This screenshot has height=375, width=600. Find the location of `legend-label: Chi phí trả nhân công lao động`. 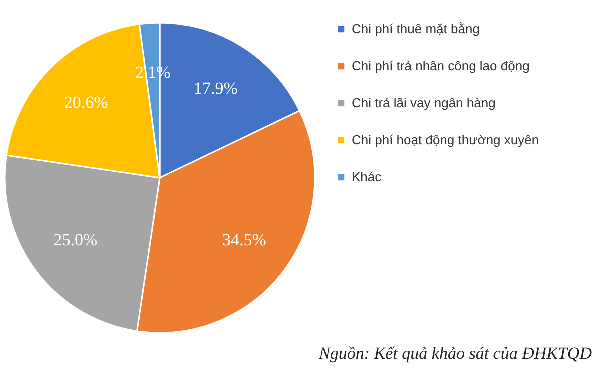

legend-label: Chi phí trả nhân công lao động is located at coordinates (441, 66).